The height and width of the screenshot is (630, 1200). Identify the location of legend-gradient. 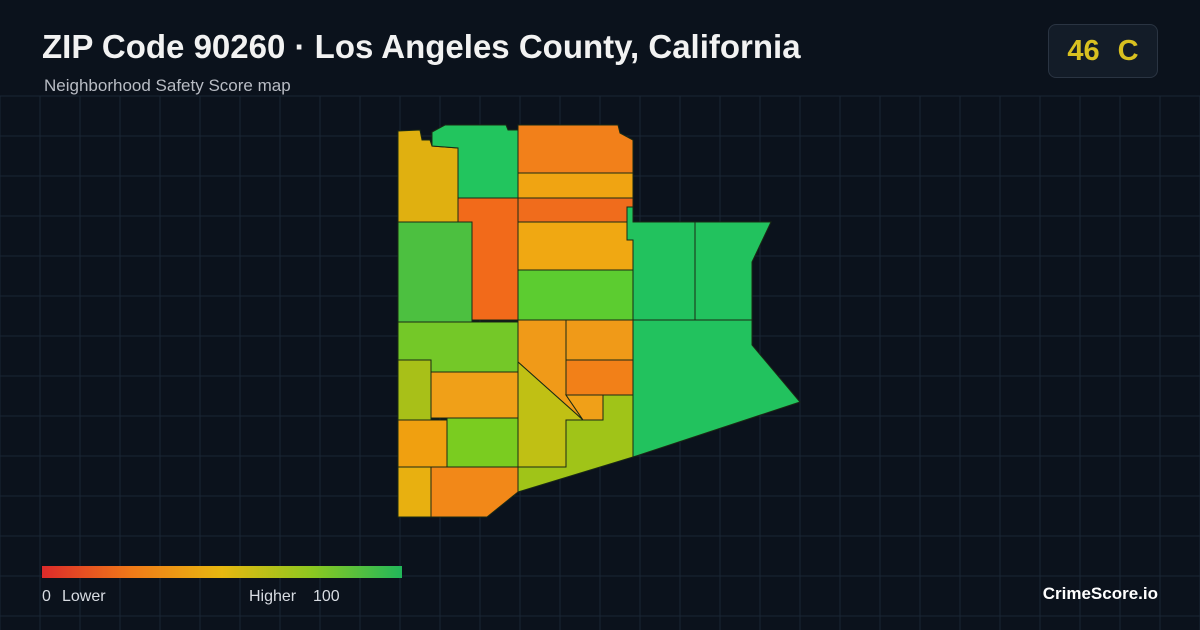
(222, 572).